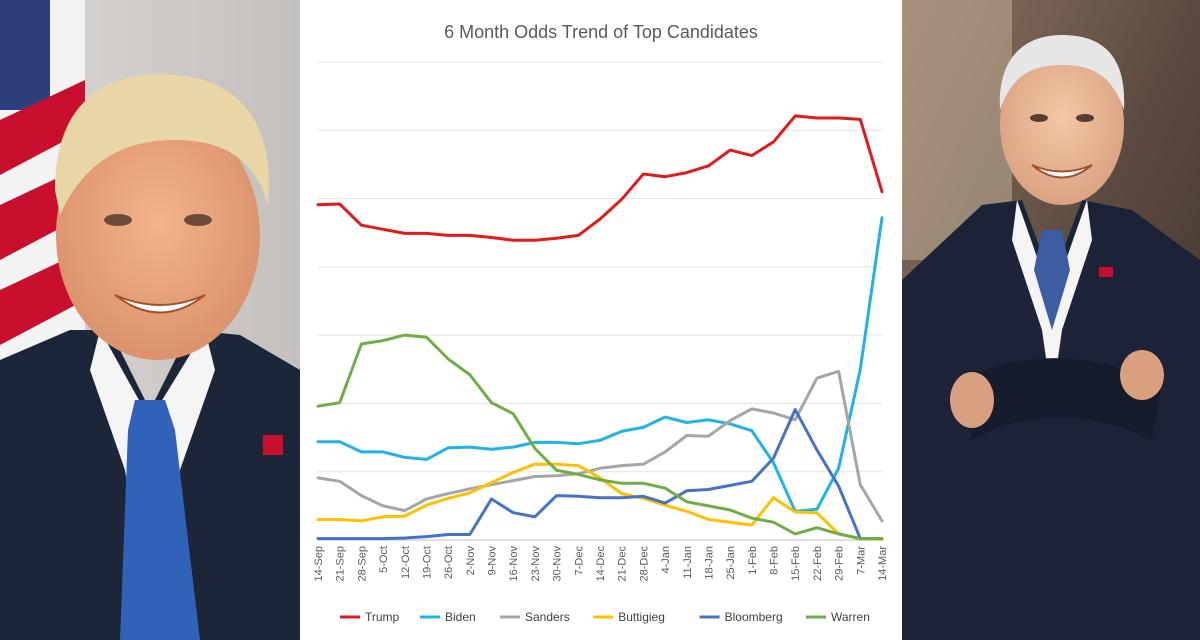  Describe the element at coordinates (601, 32) in the screenshot. I see `chart-title: 6 Month Odds Trend of Top Candidates` at that location.